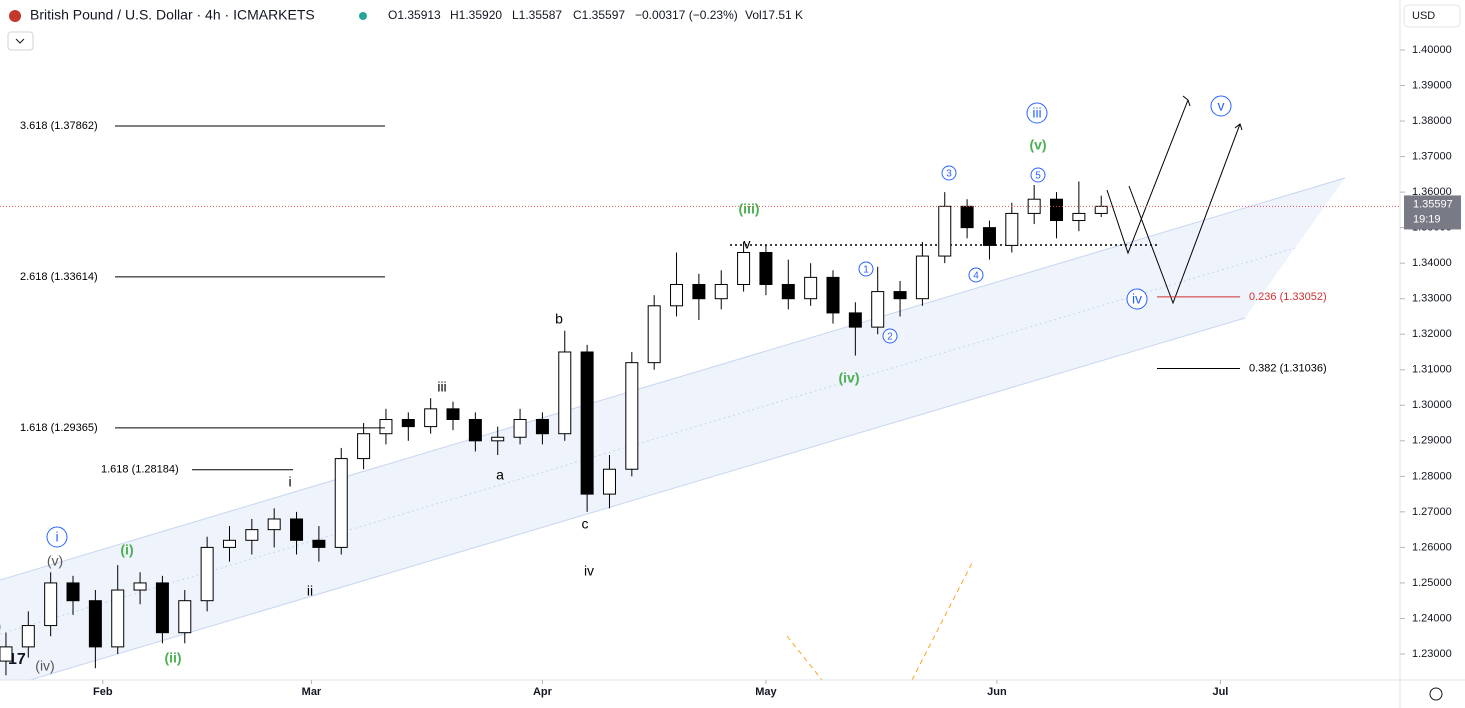 The width and height of the screenshot is (1465, 708). I want to click on wave-label: 2, so click(890, 337).